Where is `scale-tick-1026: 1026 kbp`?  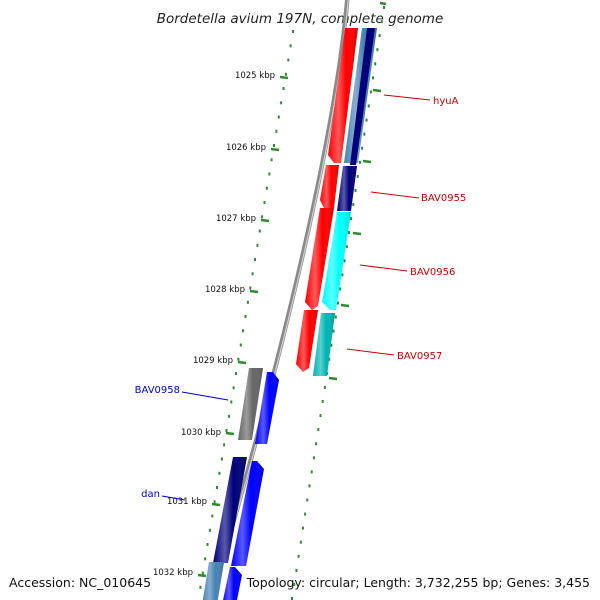
scale-tick-1026: 1026 kbp is located at coordinates (253, 148).